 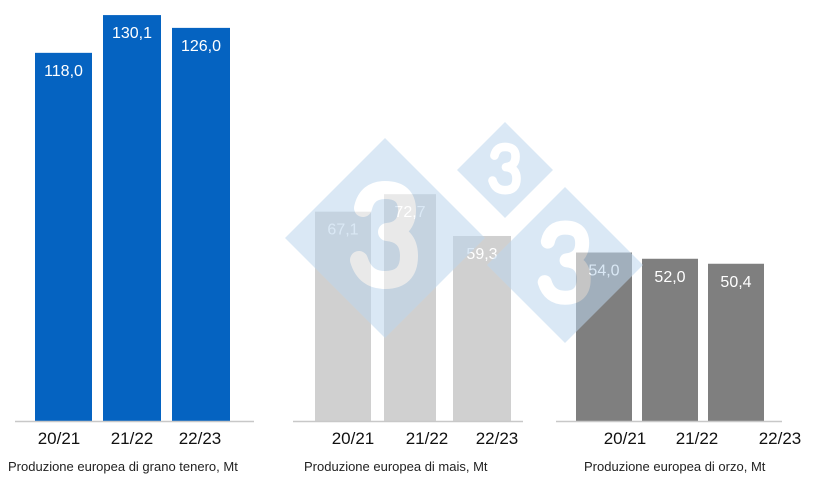 I want to click on chart-caption: Produzione europea di mais, Mt, so click(x=396, y=466).